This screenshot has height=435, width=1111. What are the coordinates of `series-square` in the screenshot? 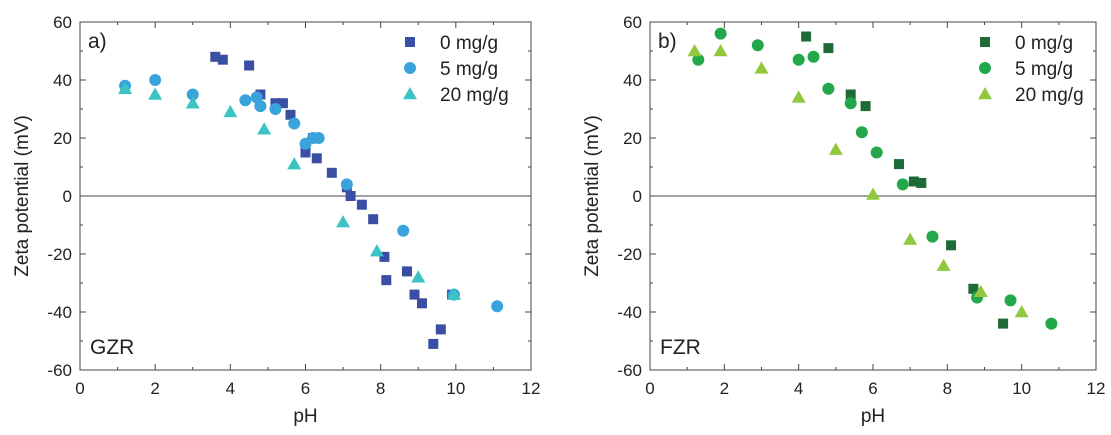 It's located at (905, 180).